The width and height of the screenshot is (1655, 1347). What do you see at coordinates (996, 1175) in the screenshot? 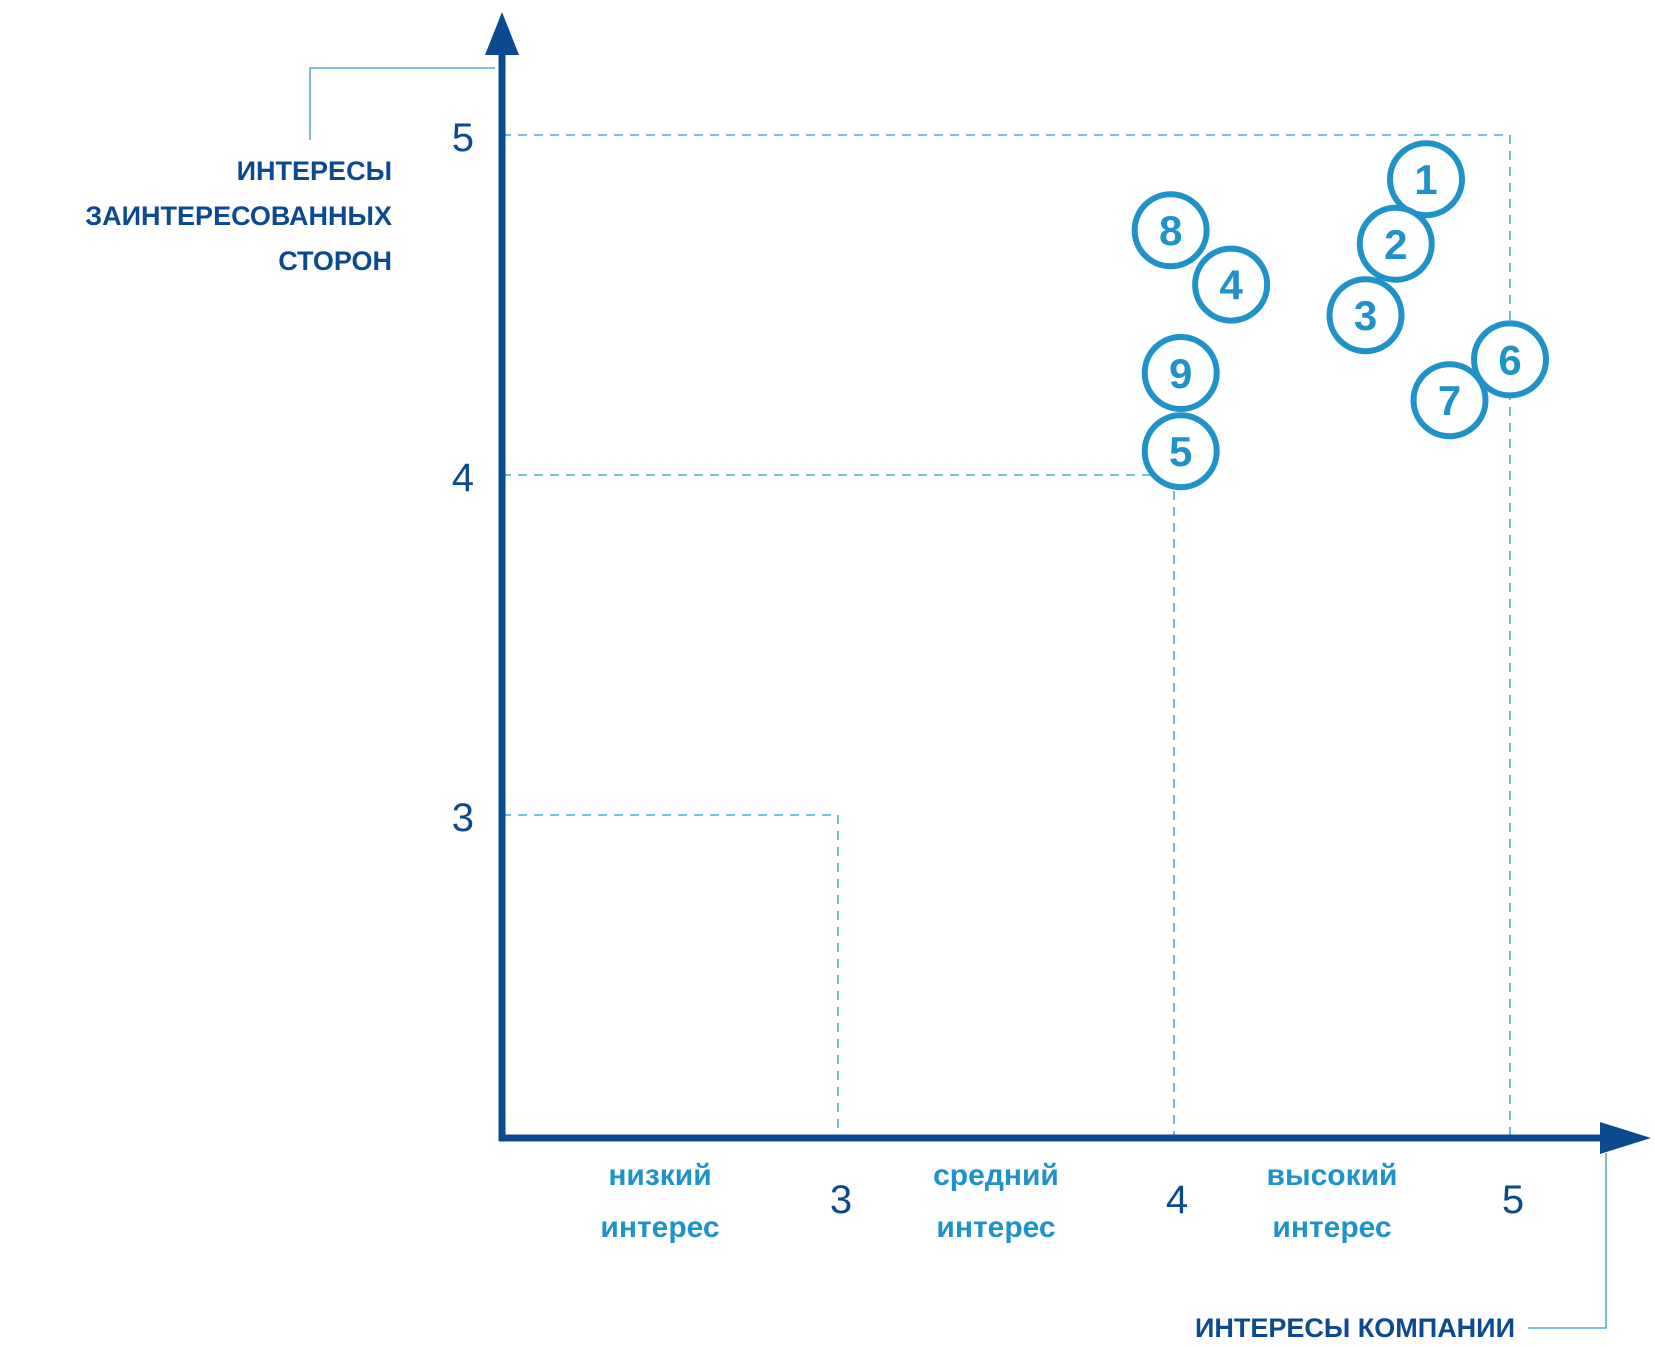
I see `zone-label-2-line-1: средний` at bounding box center [996, 1175].